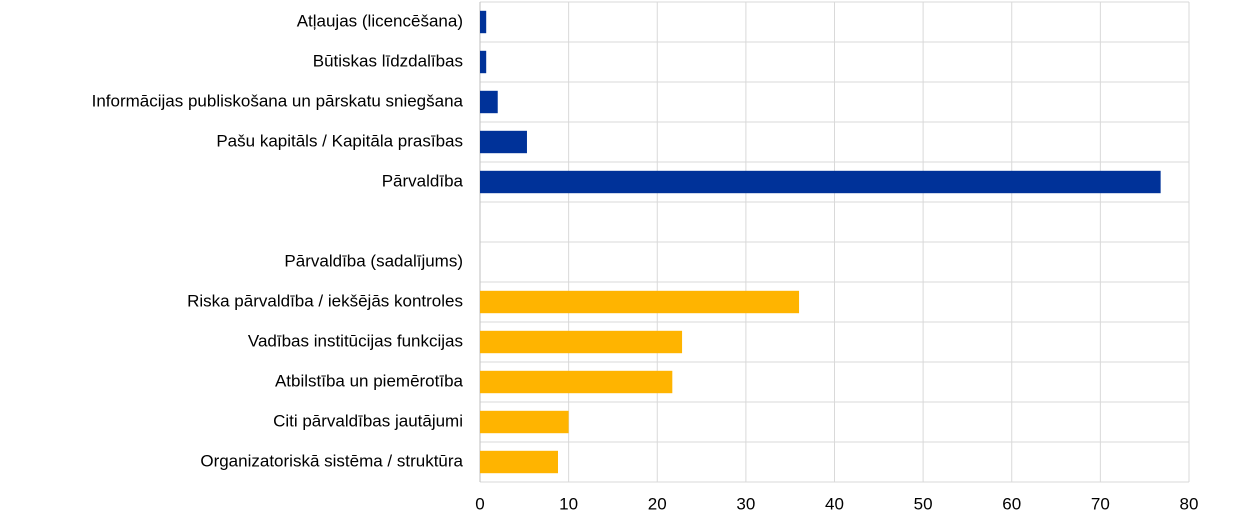 Image resolution: width=1240 pixels, height=523 pixels. What do you see at coordinates (423, 180) in the screenshot?
I see `y-tick-label: Pārvaldība` at bounding box center [423, 180].